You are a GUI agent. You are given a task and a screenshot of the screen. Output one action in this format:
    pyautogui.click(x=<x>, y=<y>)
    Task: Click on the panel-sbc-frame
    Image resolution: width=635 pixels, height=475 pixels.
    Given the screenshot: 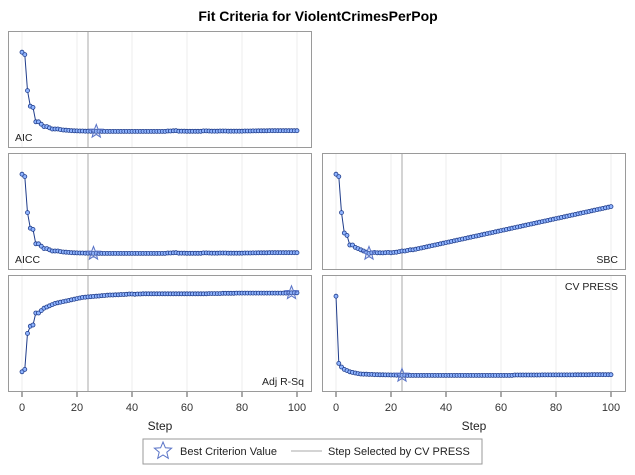 What is the action you would take?
    pyautogui.click(x=474, y=211)
    